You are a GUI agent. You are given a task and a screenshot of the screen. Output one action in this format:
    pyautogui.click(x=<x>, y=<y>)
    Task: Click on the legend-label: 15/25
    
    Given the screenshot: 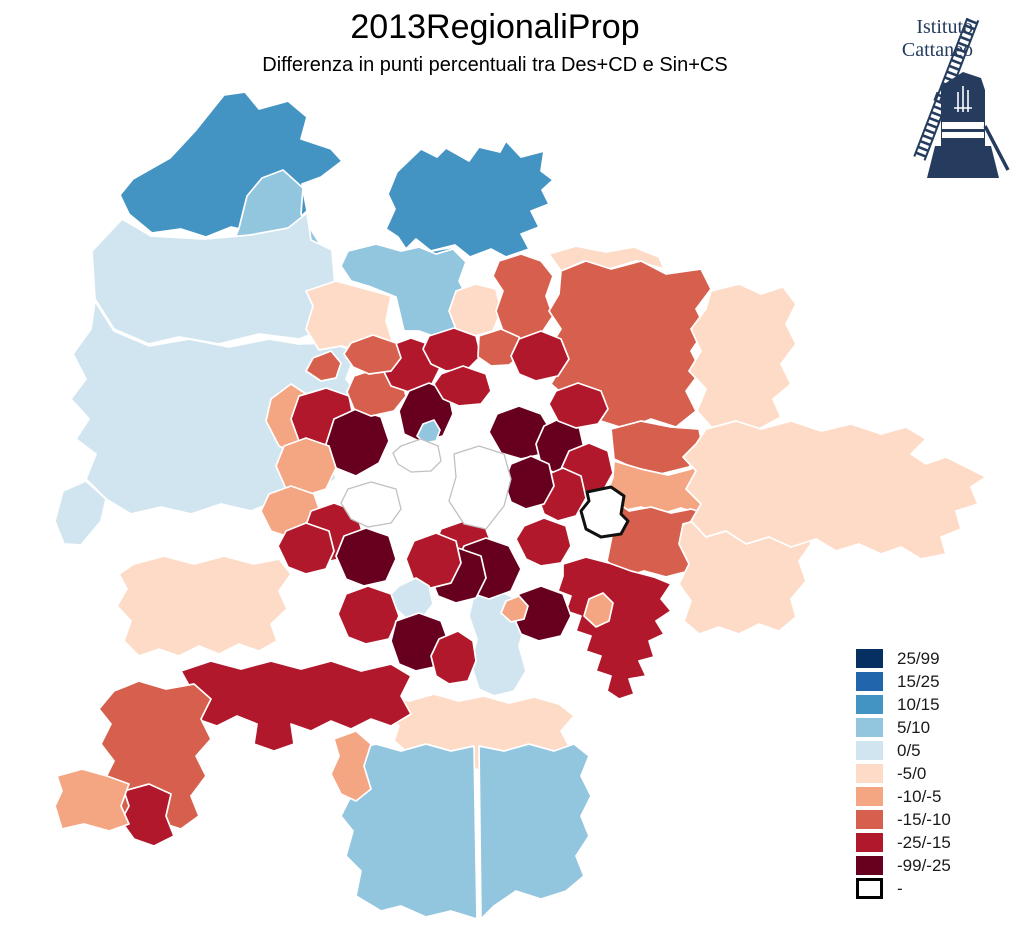 What is the action you would take?
    pyautogui.click(x=918, y=681)
    